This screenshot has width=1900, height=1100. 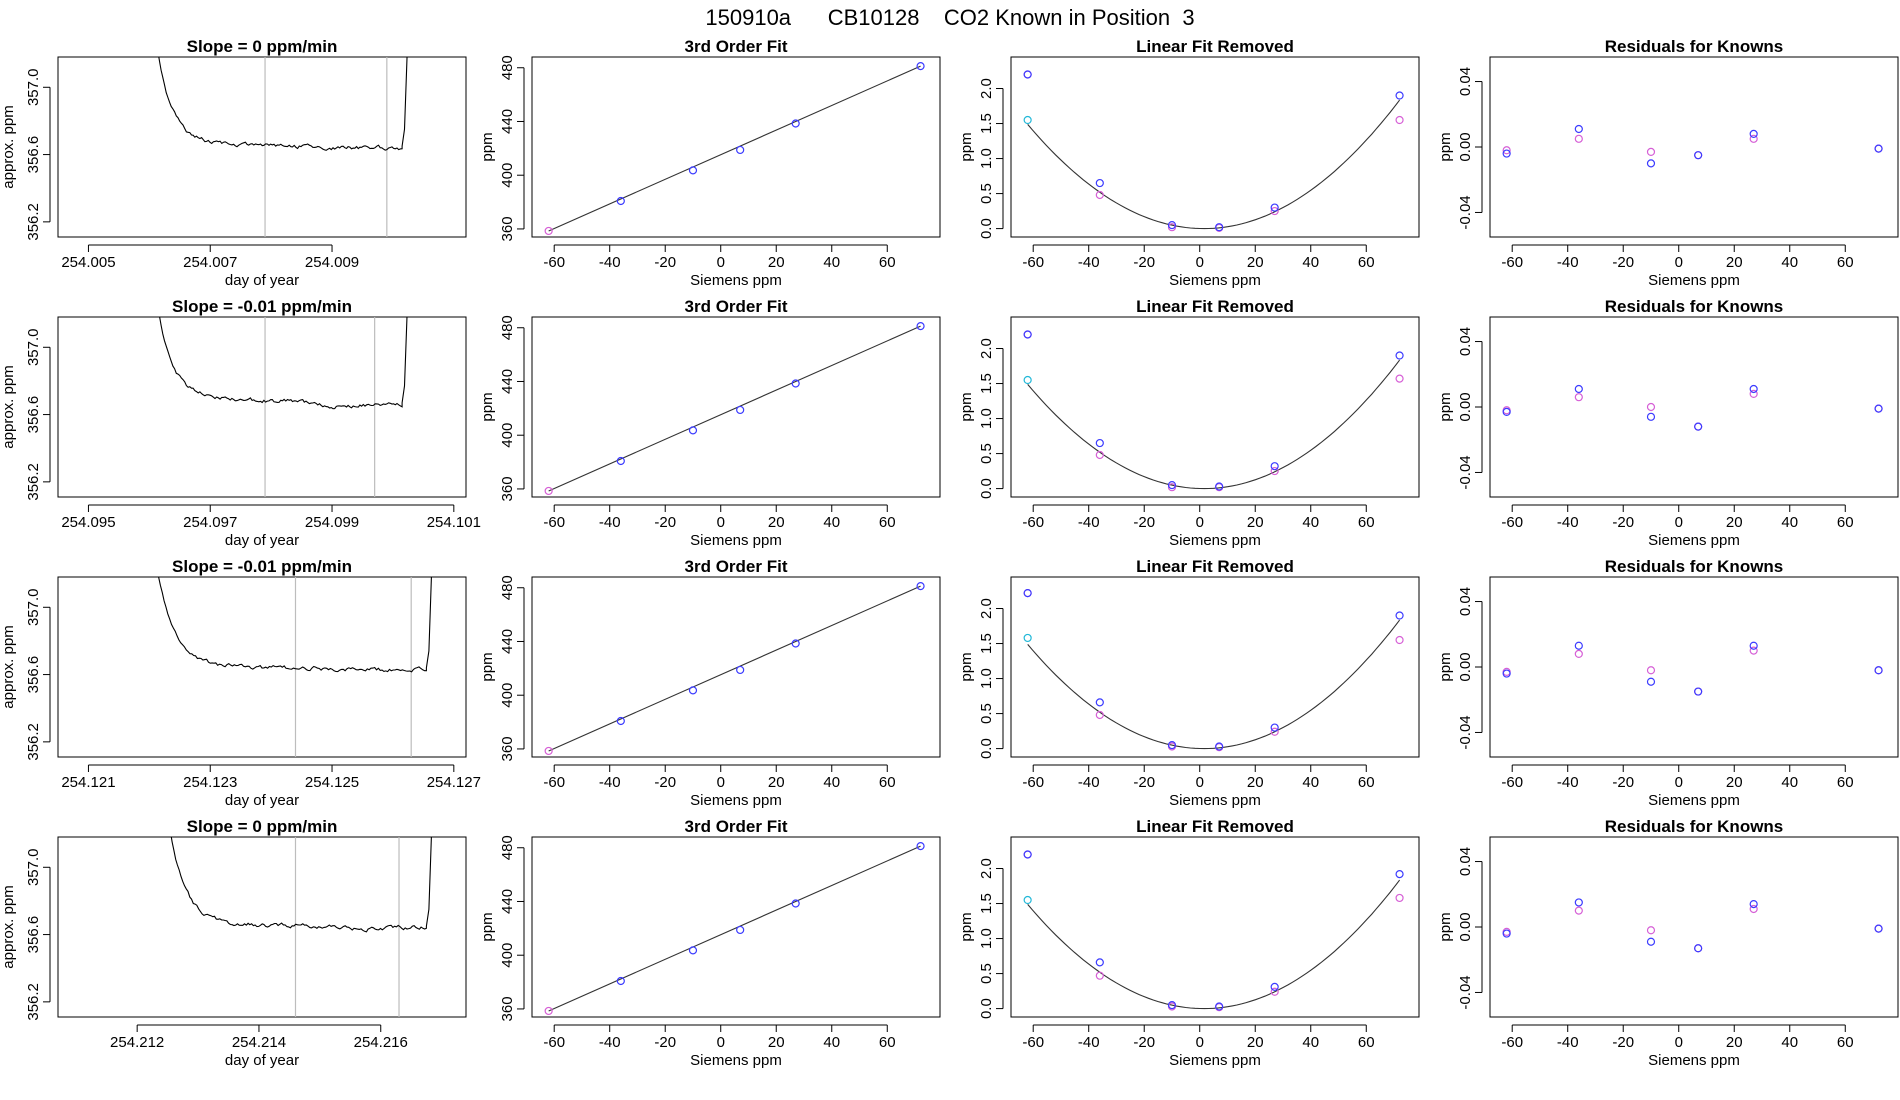 I want to click on x-tick-label: 40, so click(x=831, y=262).